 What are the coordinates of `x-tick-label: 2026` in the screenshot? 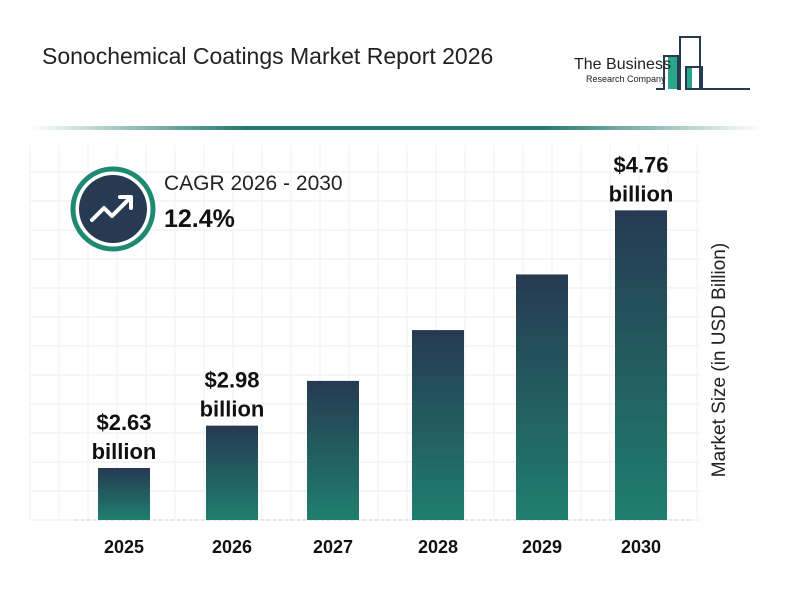 It's located at (232, 547).